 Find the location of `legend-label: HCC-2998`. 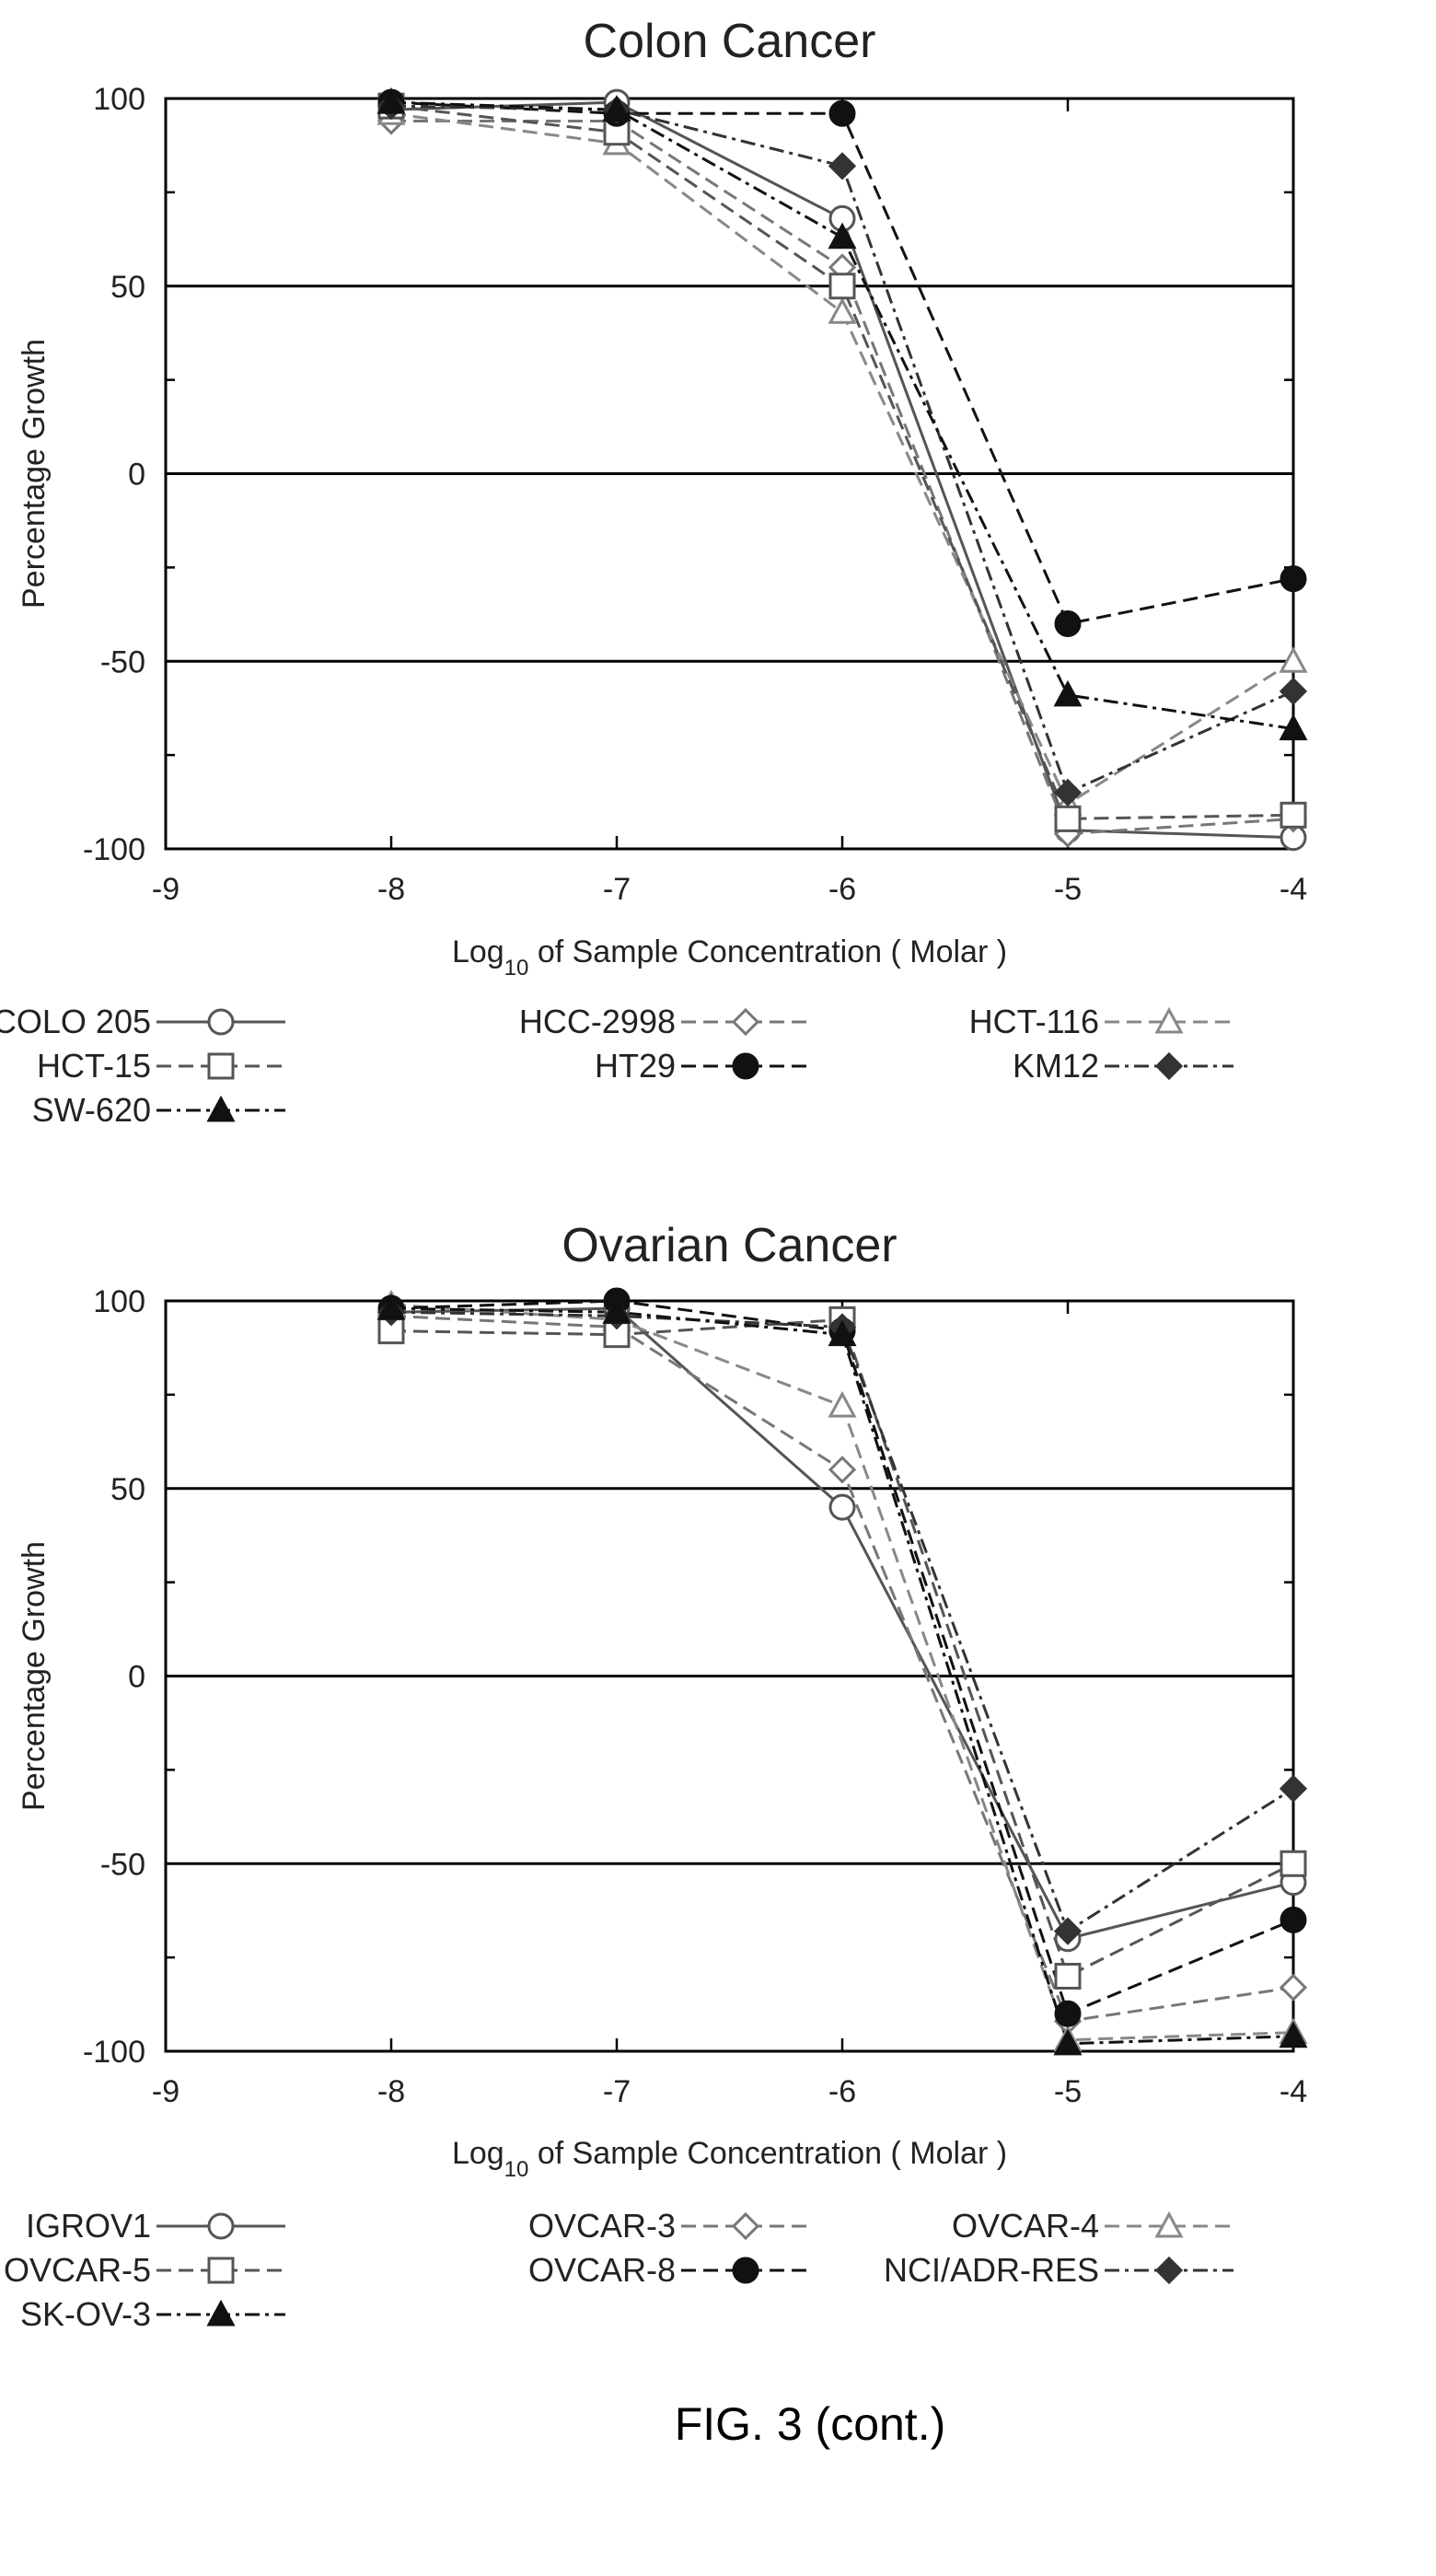

legend-label: HCC-2998 is located at coordinates (597, 1021).